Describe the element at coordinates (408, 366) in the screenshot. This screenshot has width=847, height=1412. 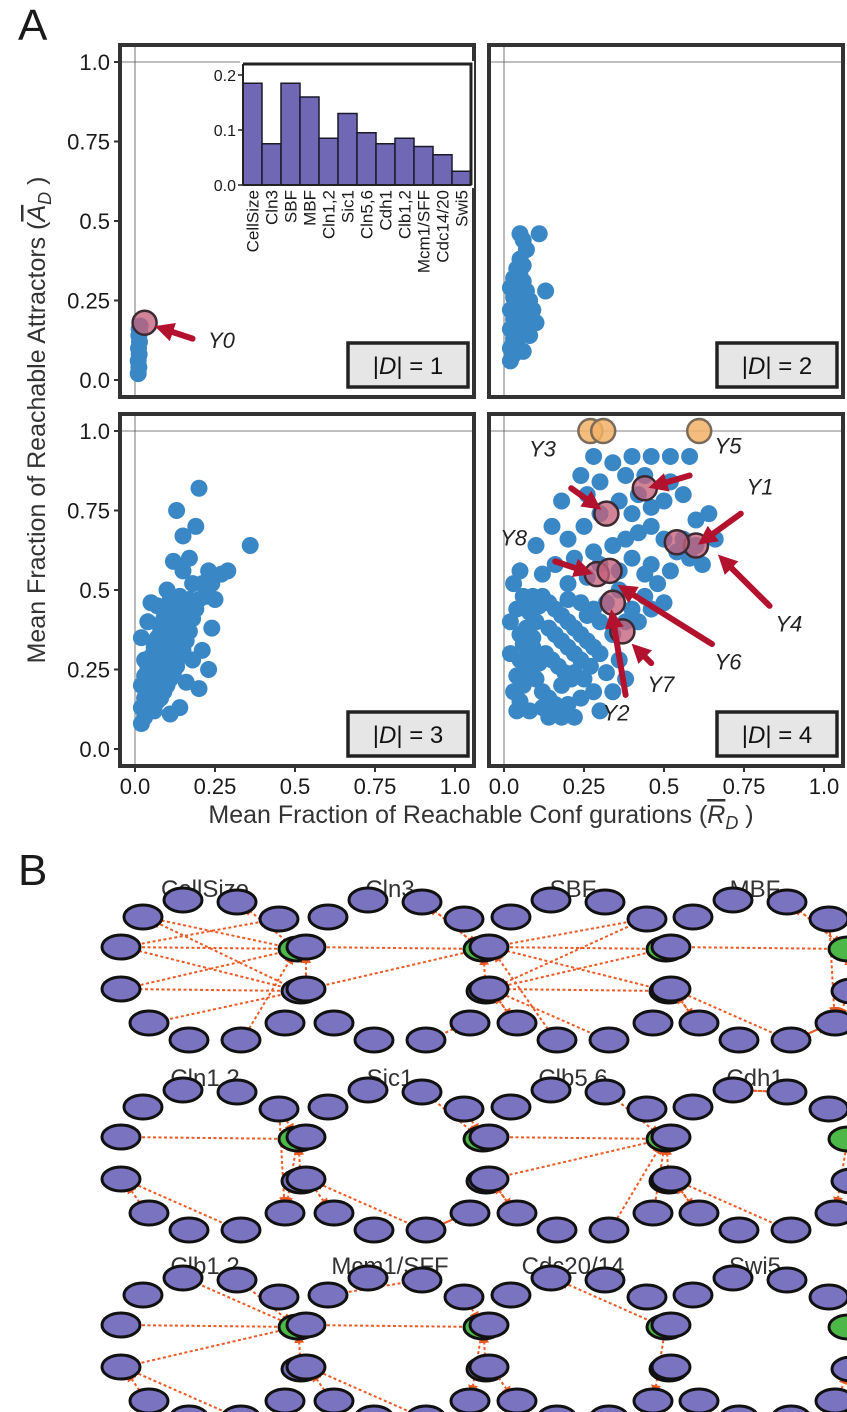
I see `d-label: |D| = 1` at that location.